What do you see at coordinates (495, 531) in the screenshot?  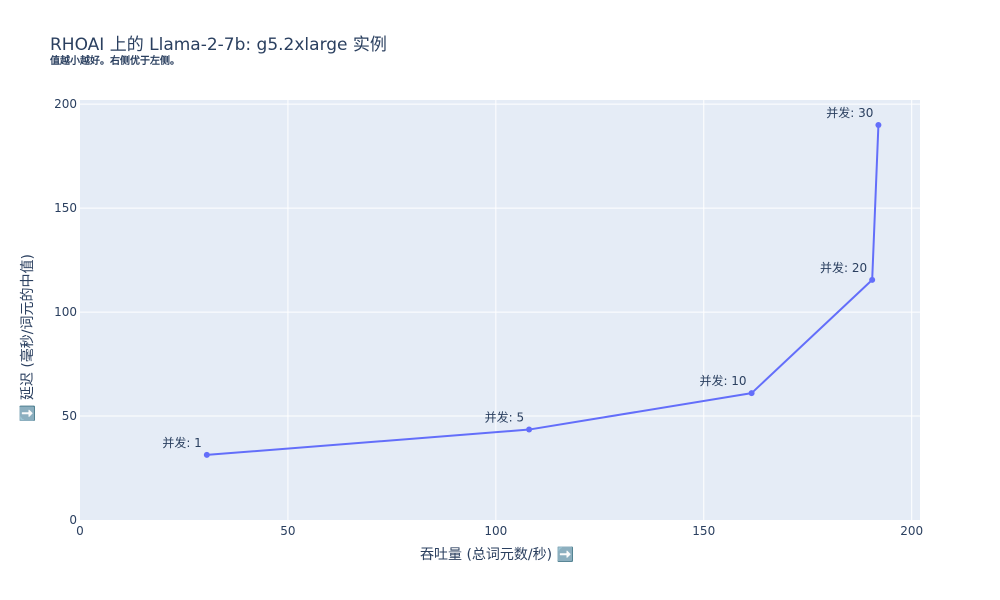 I see `x-tick-label: 100` at bounding box center [495, 531].